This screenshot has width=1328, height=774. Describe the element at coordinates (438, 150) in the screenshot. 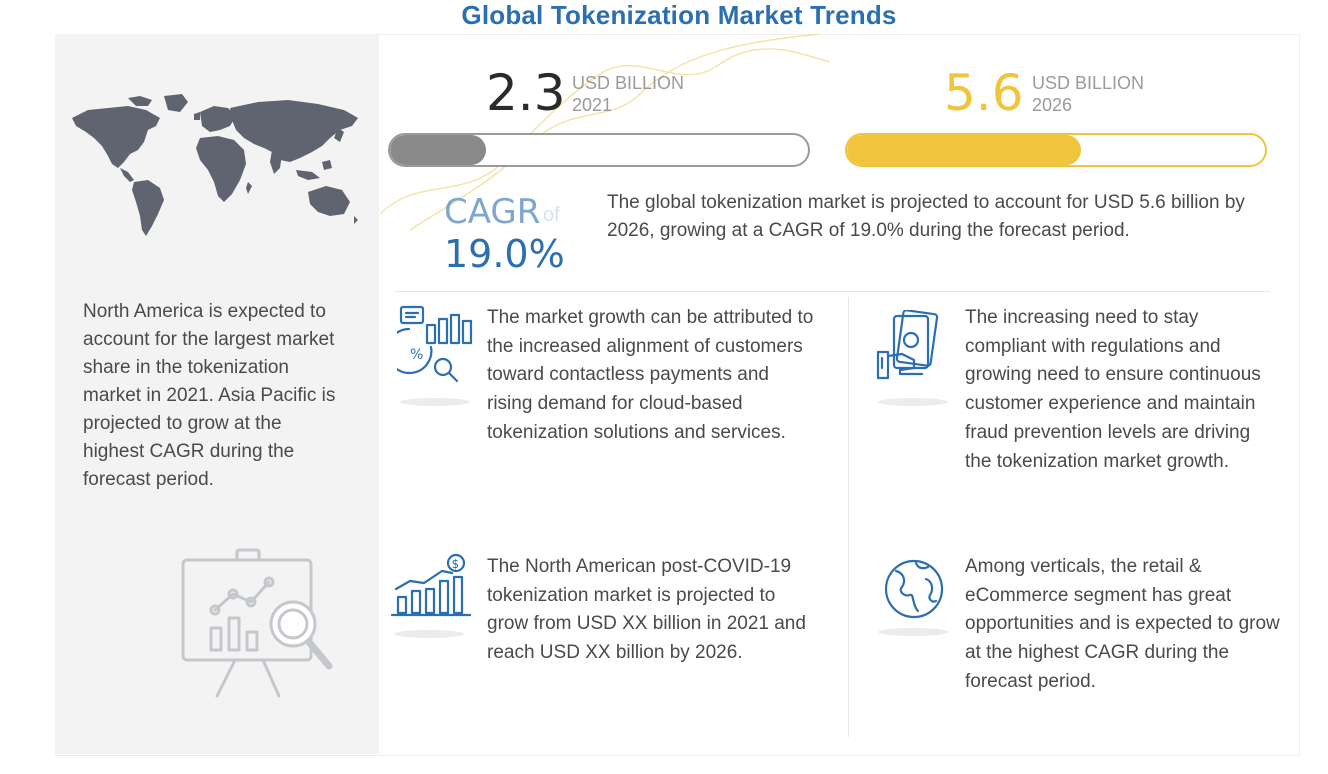

I see `progress-fill-2021` at that location.